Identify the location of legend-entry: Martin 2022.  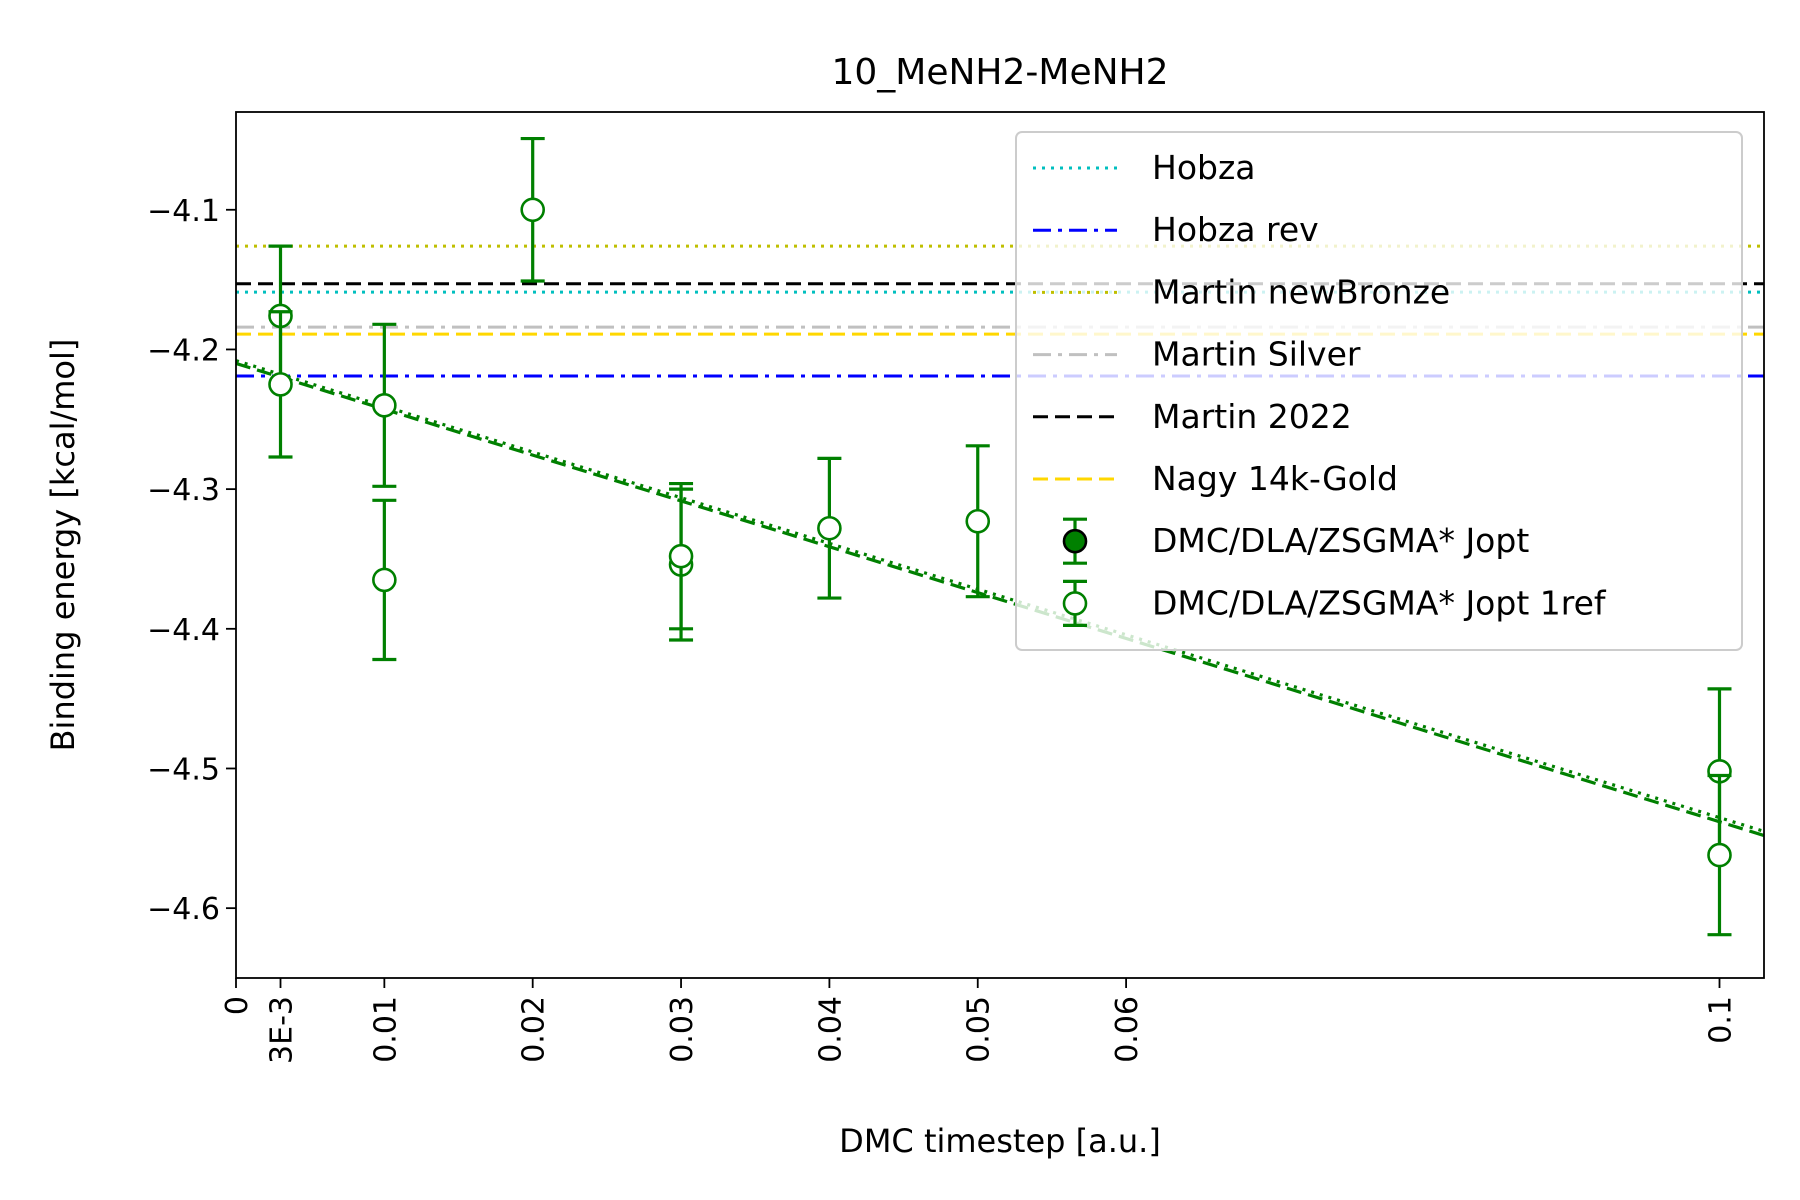
(1192, 416).